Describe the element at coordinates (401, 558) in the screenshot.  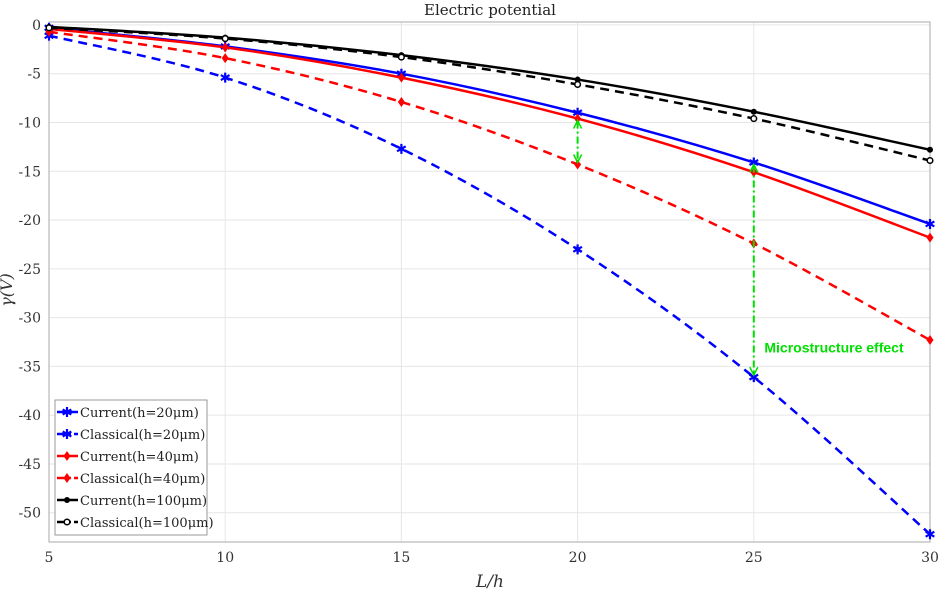
I see `x-tick-label: 15` at that location.